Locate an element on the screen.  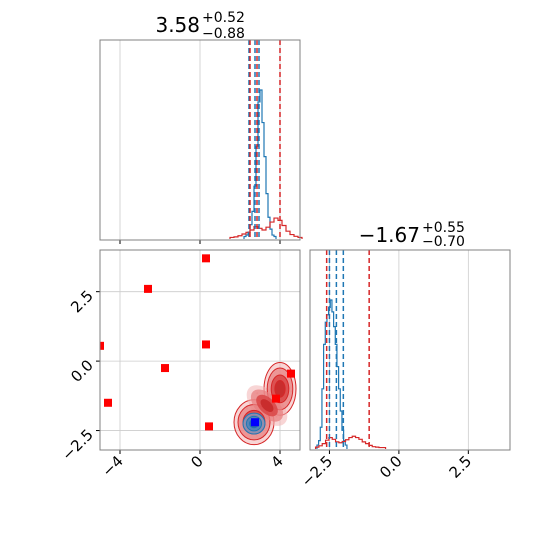
hist1-title-median: 3.58 is located at coordinates (177, 25).